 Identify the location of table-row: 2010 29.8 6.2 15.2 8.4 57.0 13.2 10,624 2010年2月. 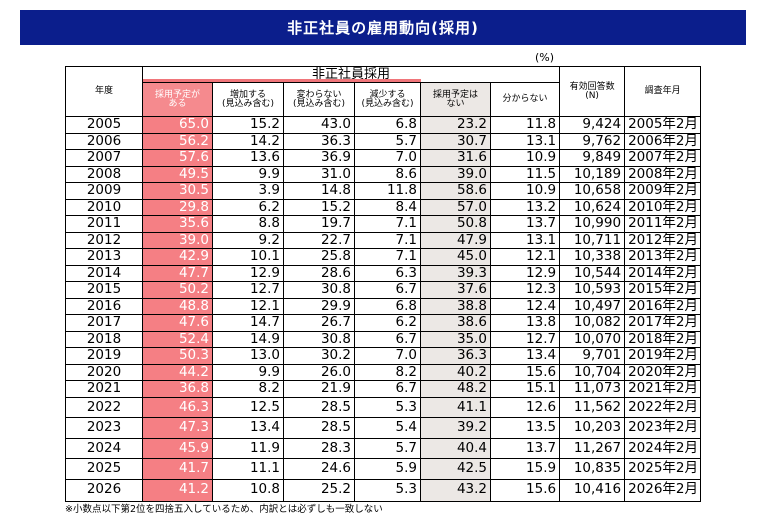
(383, 207).